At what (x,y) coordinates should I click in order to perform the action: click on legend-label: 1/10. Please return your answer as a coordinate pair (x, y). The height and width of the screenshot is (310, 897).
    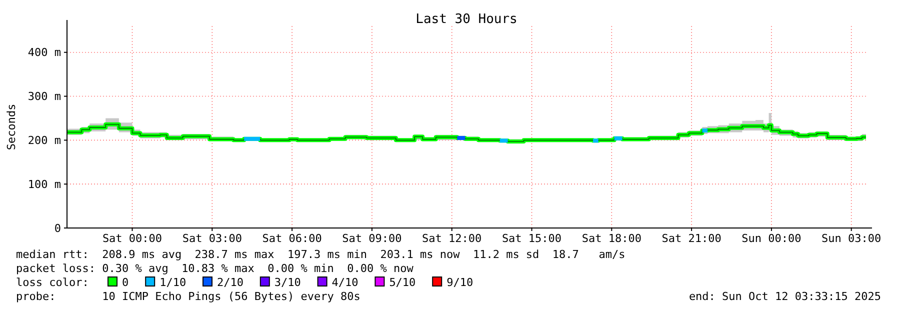
    Looking at the image, I should click on (173, 282).